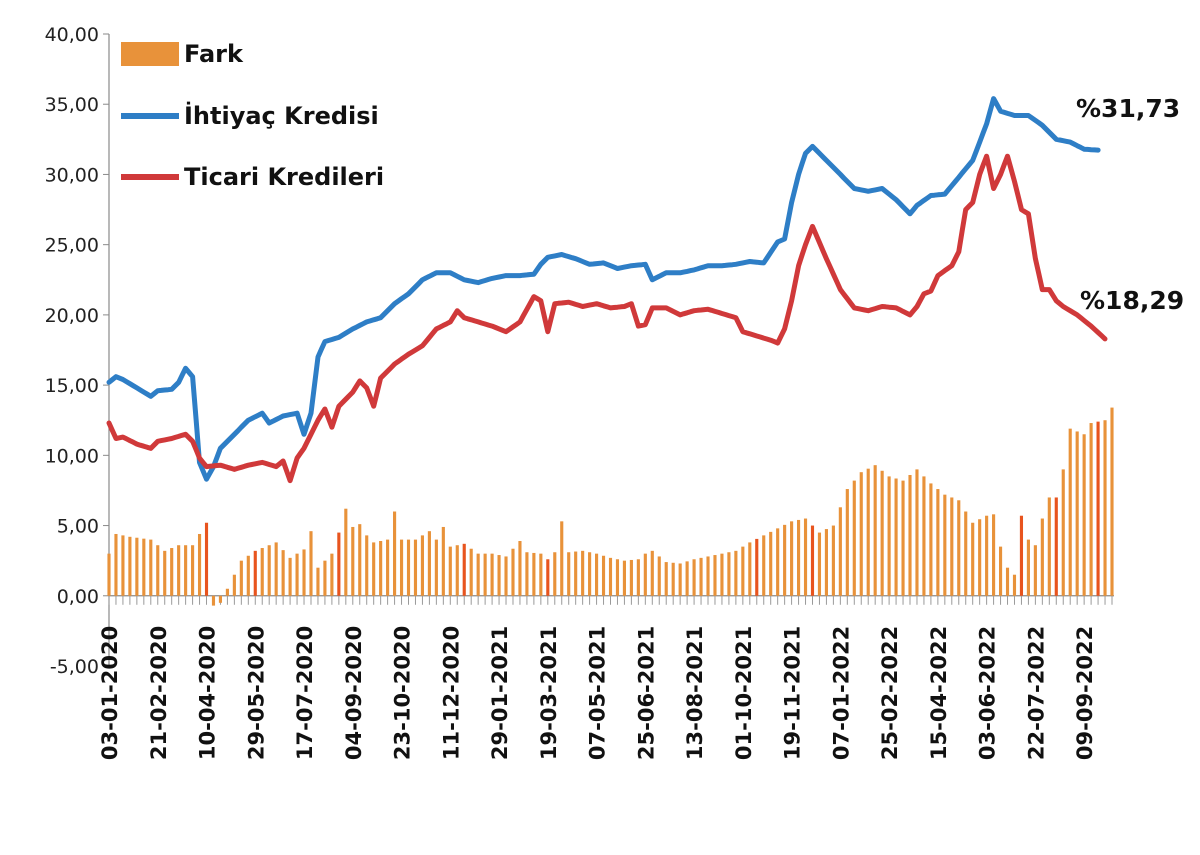 This screenshot has height=855, width=1200. I want to click on x-tick-label: 11-12-2020, so click(451, 693).